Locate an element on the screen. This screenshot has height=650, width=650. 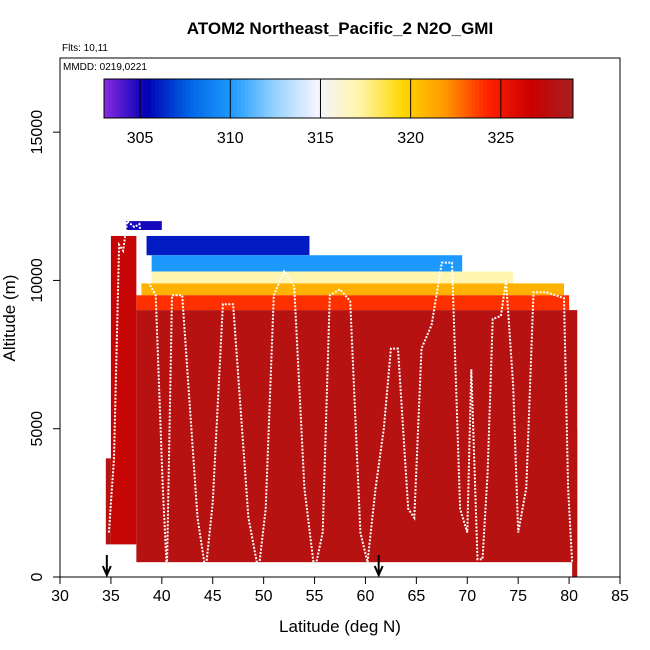
colorbar-tick-label: 320 is located at coordinates (410, 138).